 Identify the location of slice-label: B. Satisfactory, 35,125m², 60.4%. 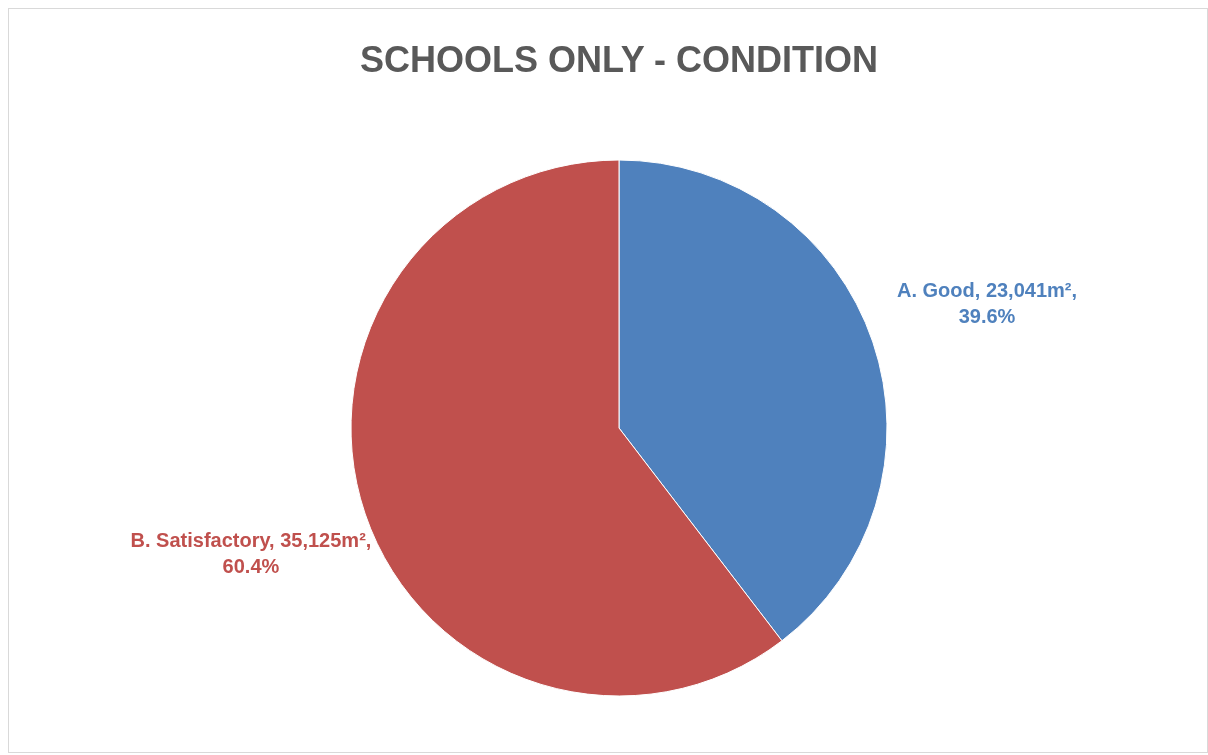
(251, 552).